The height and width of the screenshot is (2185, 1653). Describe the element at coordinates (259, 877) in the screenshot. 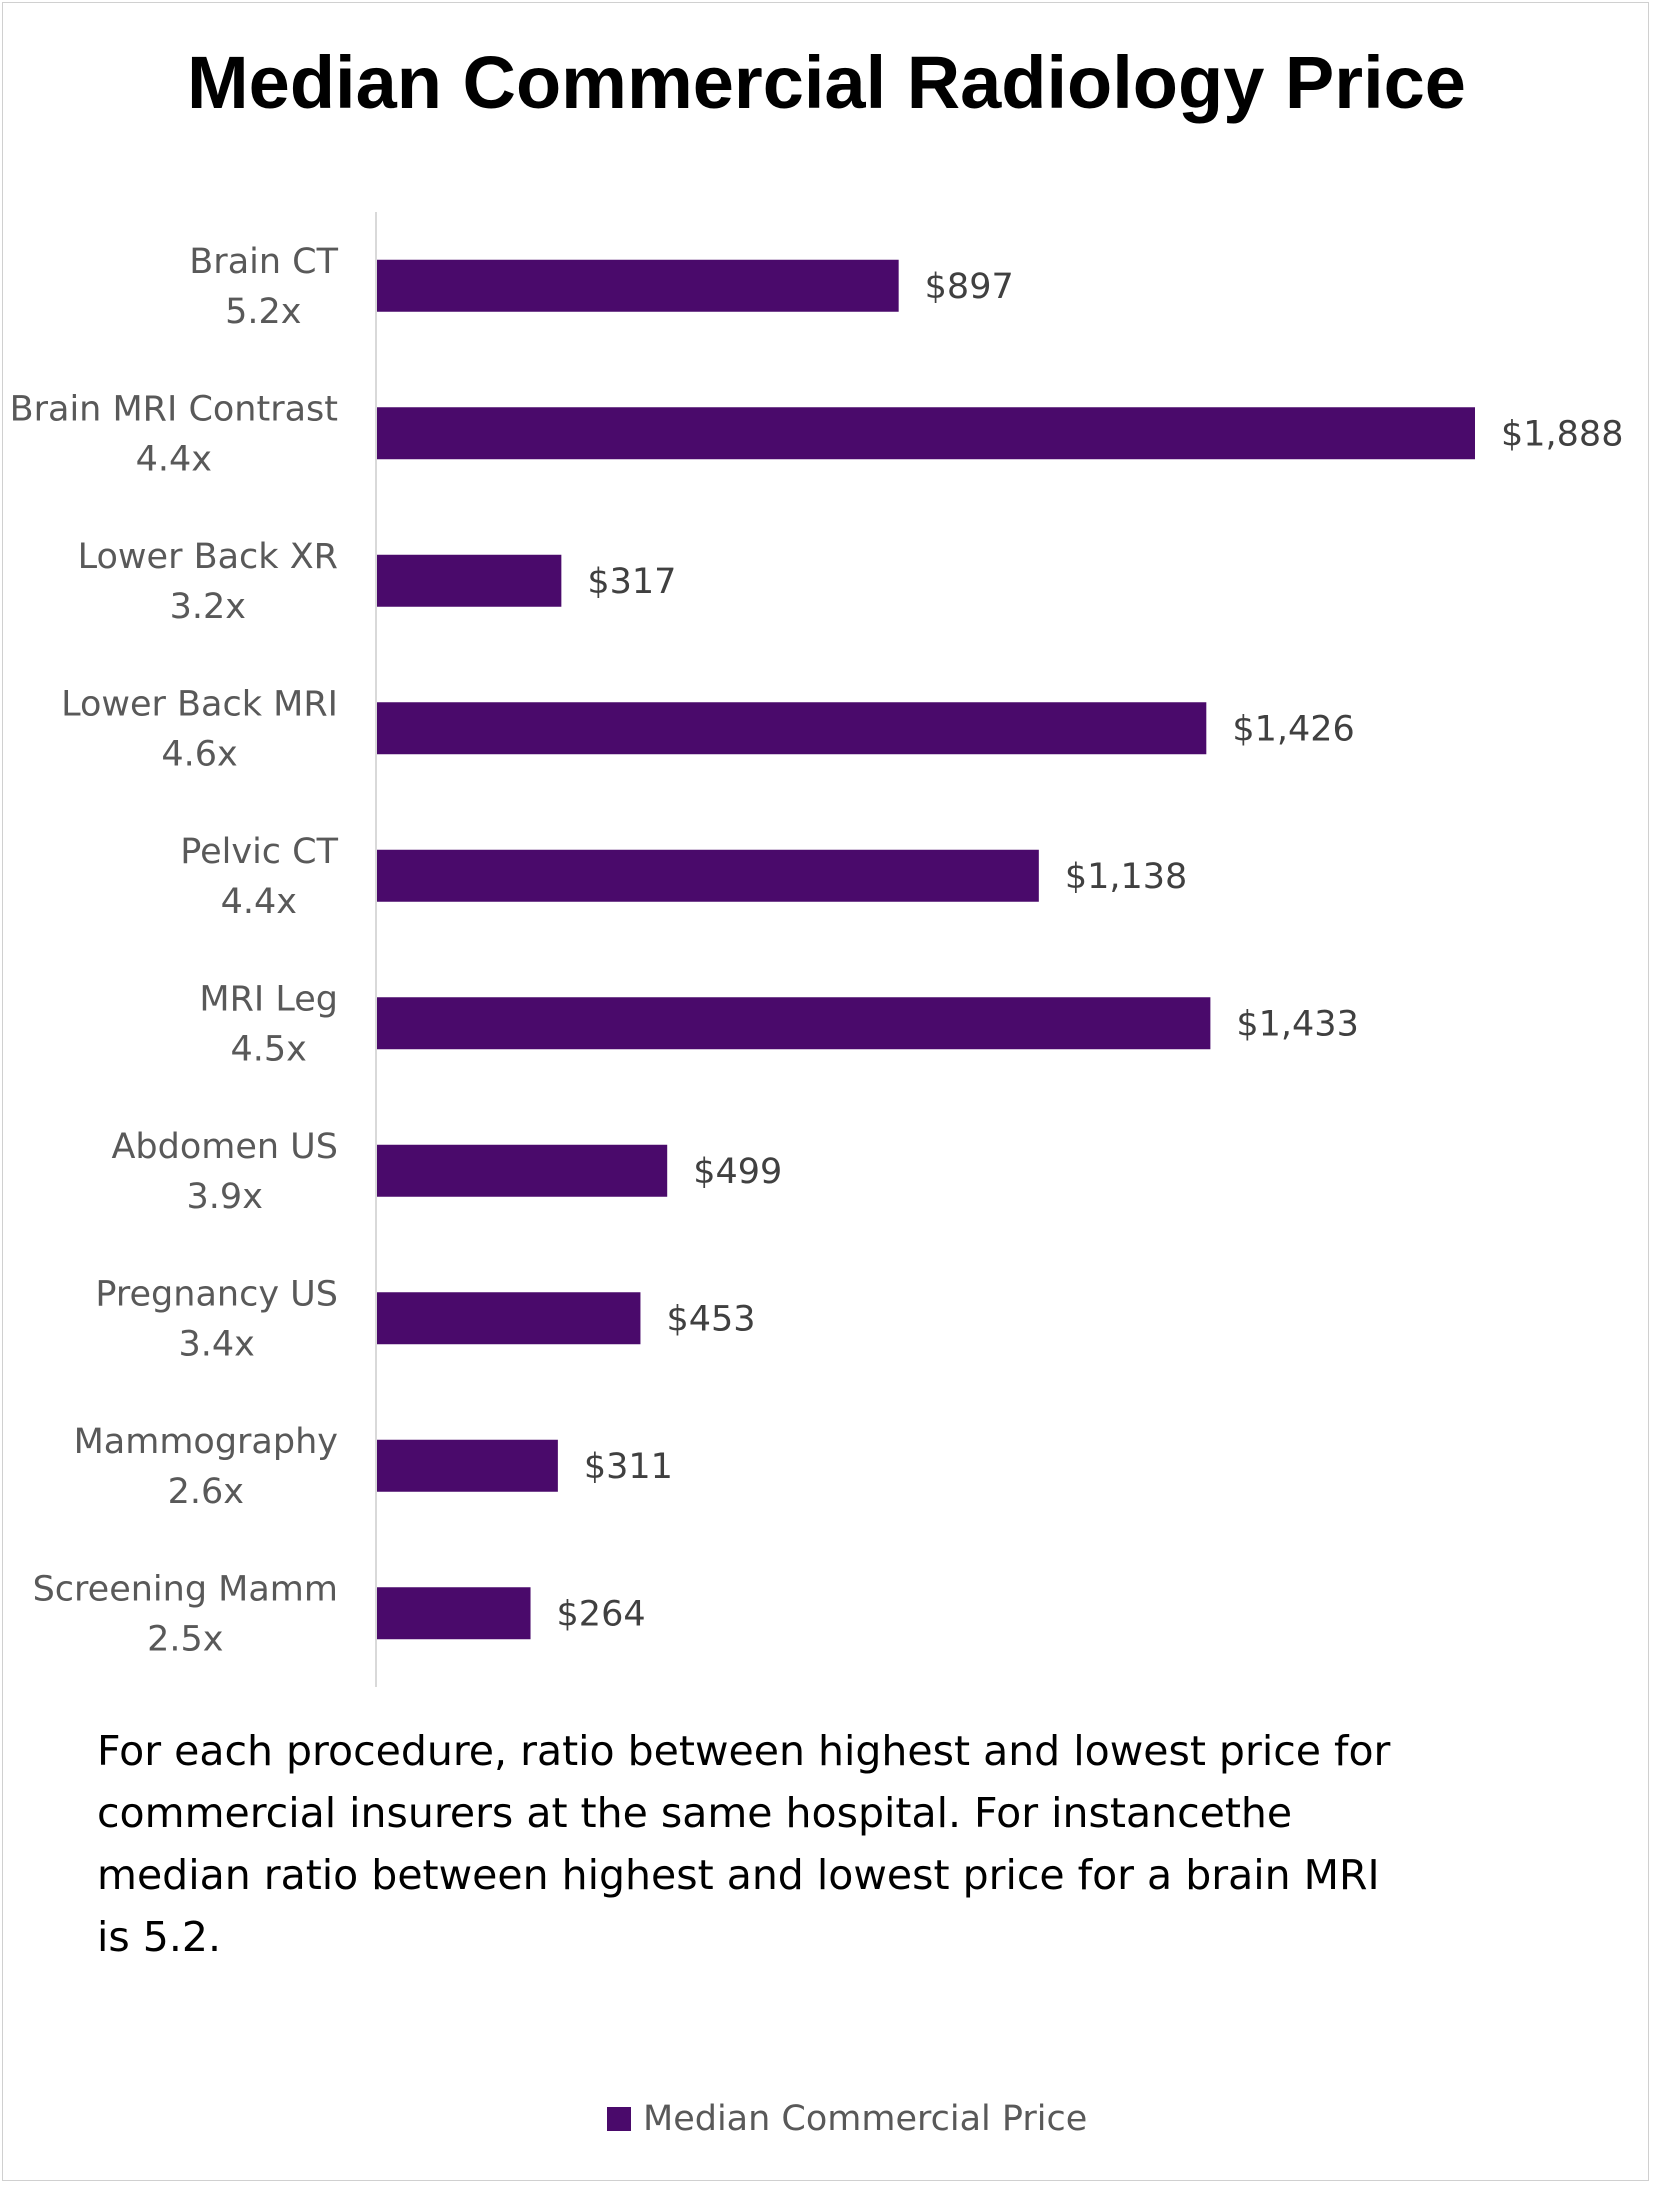

I see `category-label: Pelvic CT 4.4x` at that location.